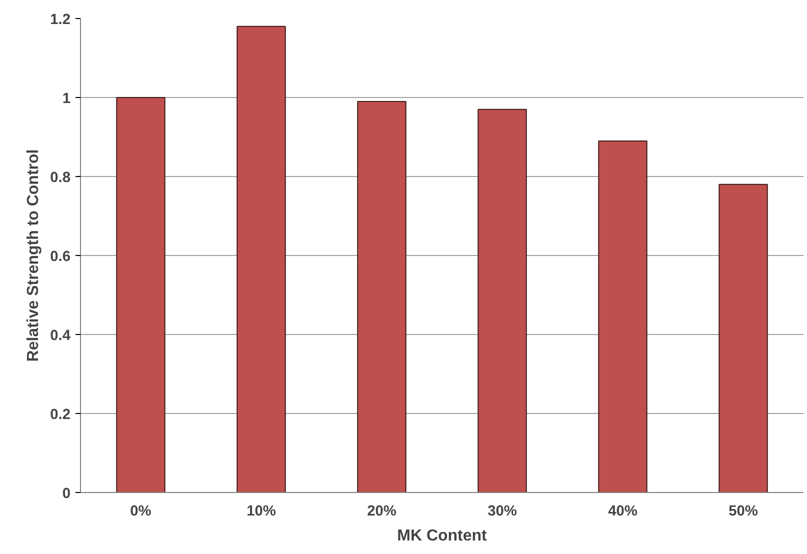  What do you see at coordinates (60, 415) in the screenshot?
I see `y-tick-label: 0.2` at bounding box center [60, 415].